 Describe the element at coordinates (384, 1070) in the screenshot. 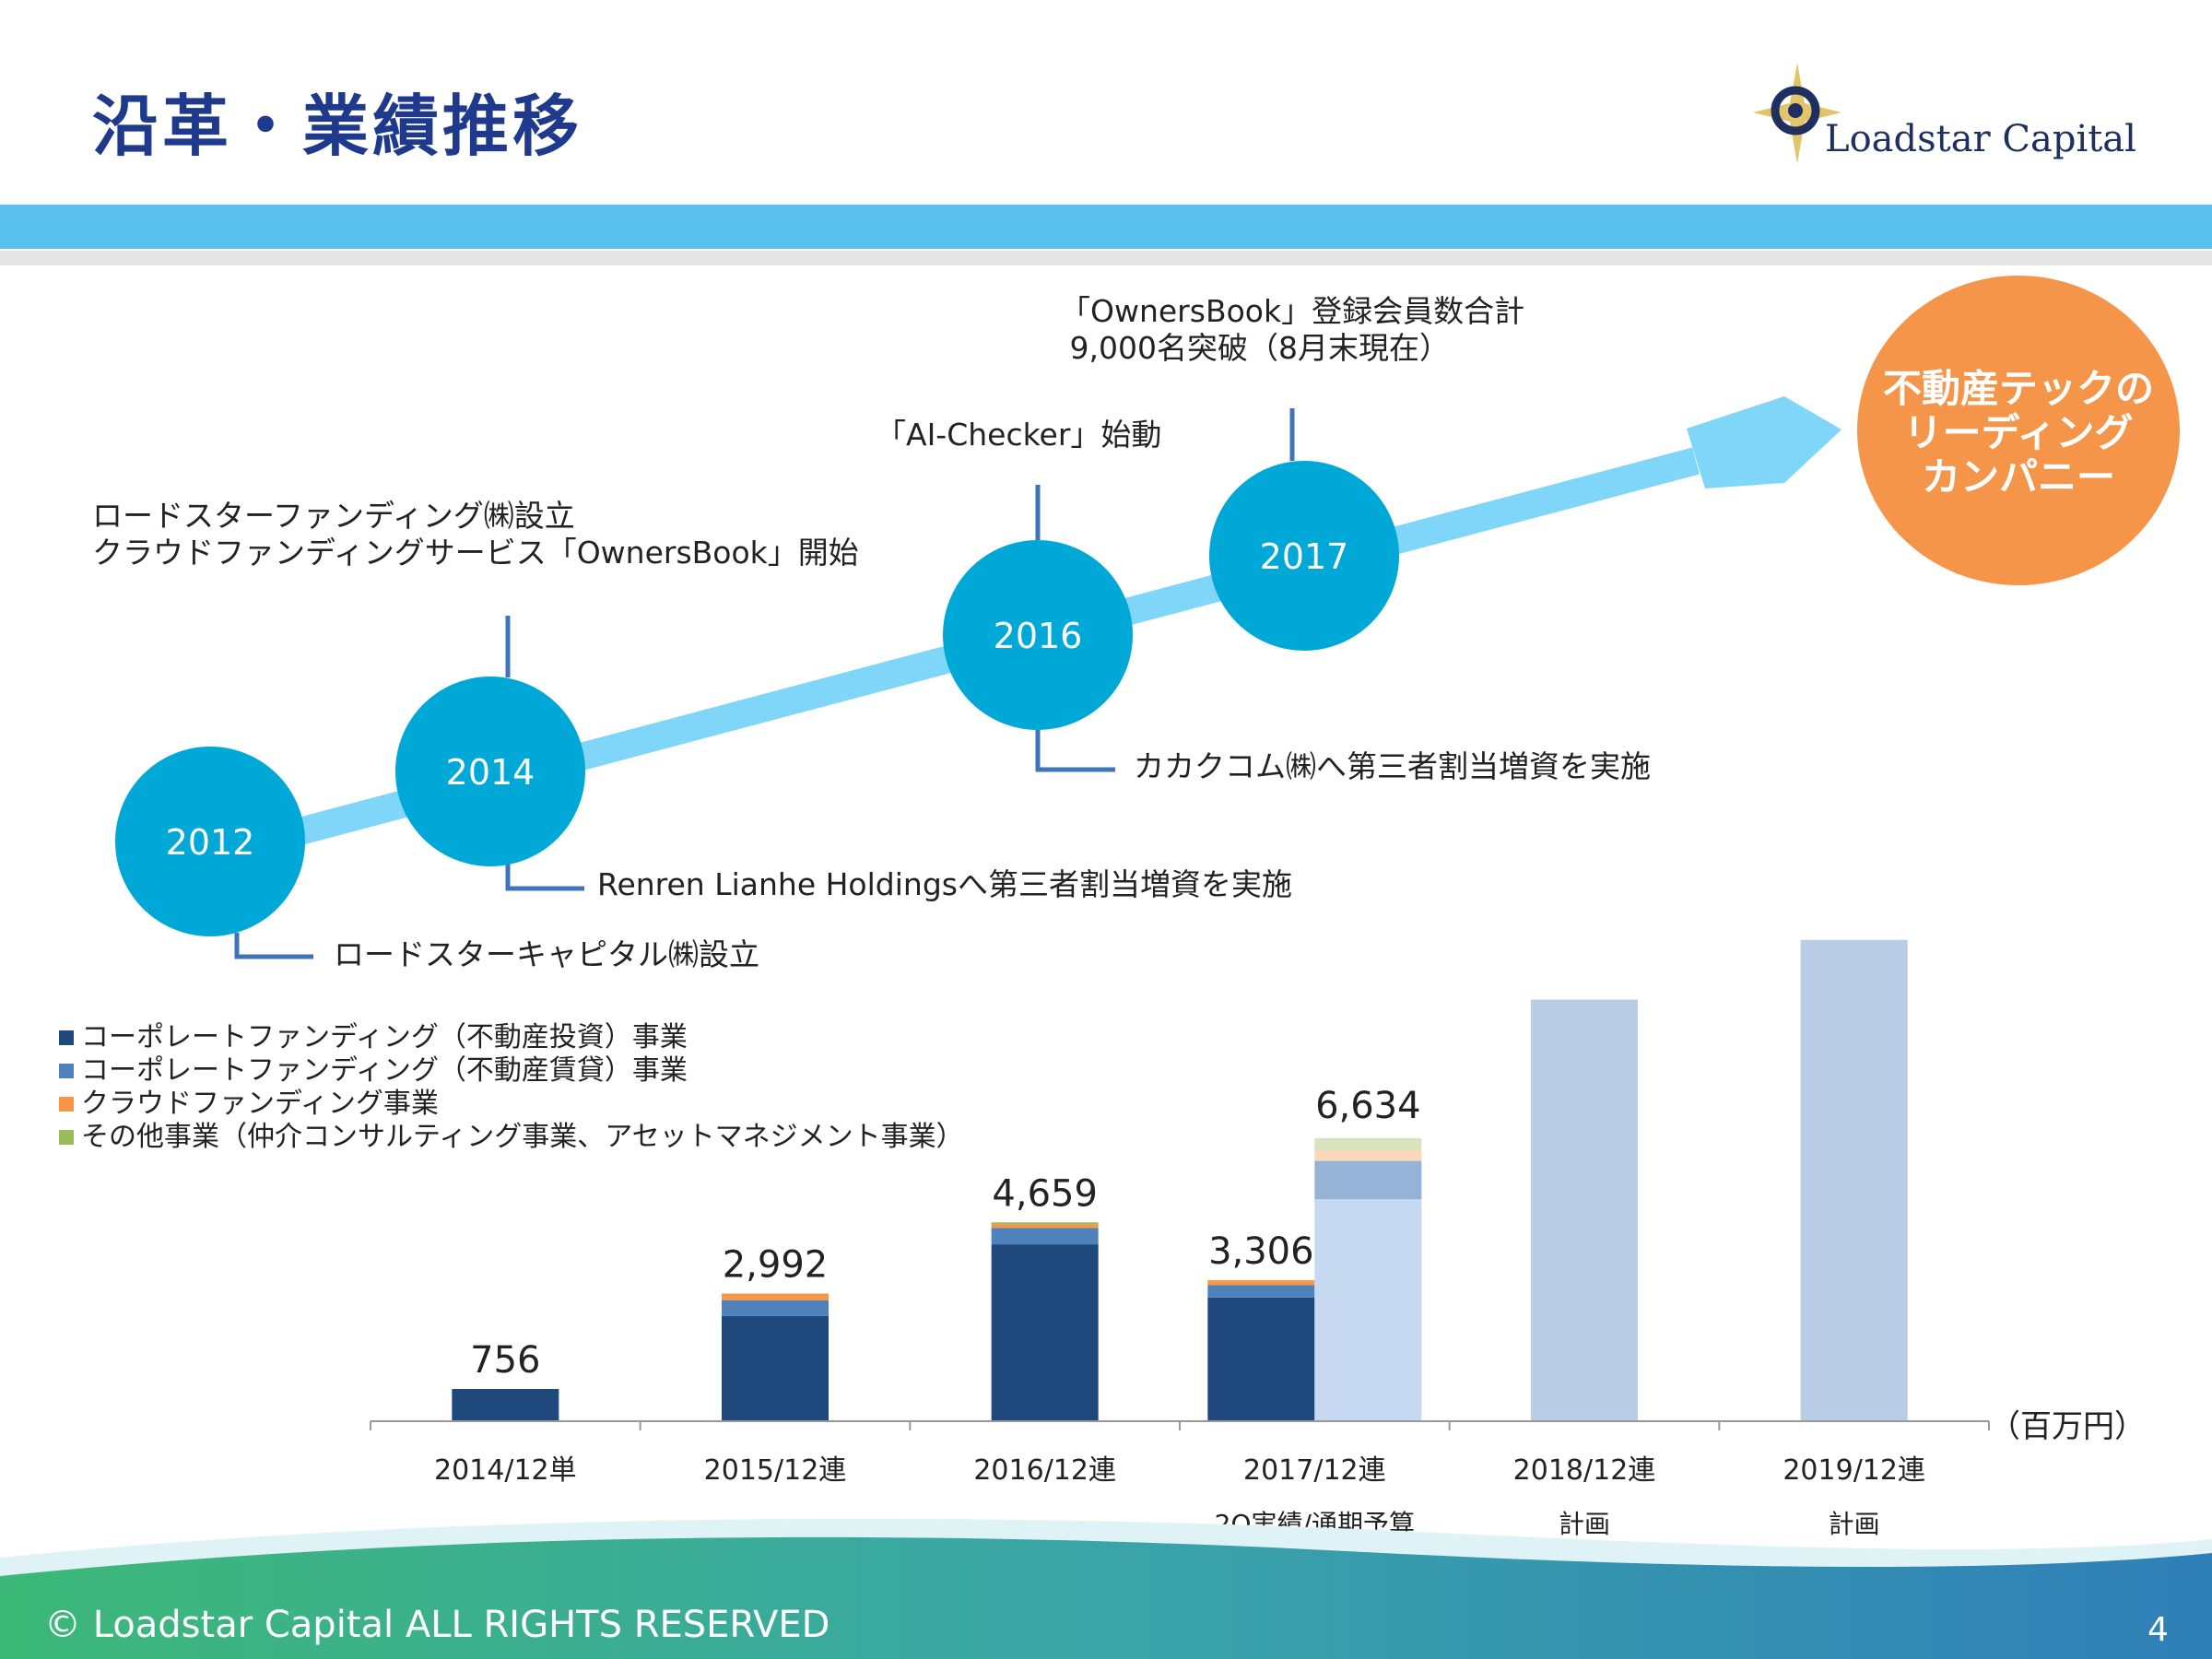

I see `legend-label: コーポレートファンディング（不動産賃貸）事業` at that location.